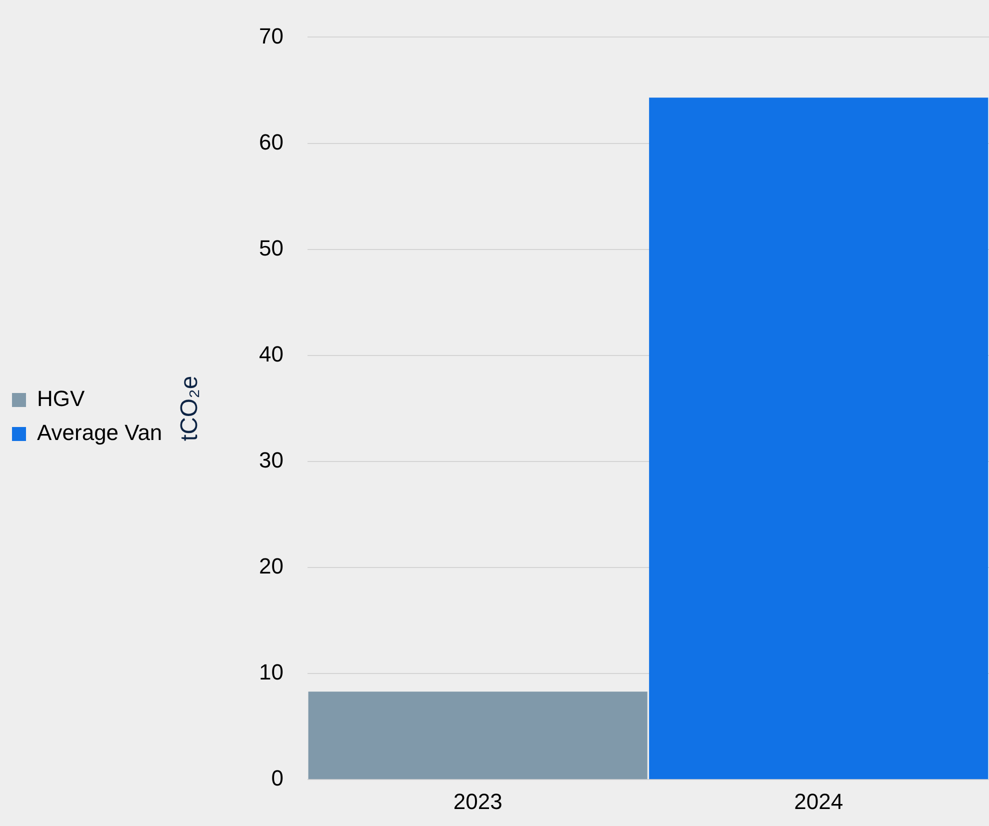 The width and height of the screenshot is (989, 826). I want to click on x-tick-label: 2024, so click(819, 801).